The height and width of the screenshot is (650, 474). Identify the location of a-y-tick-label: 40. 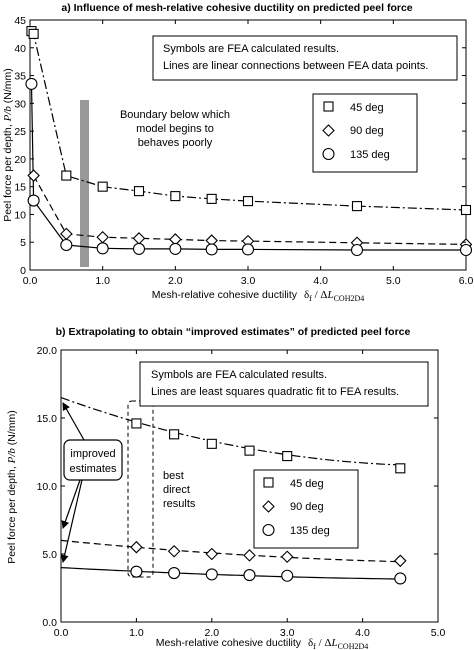
(20, 49).